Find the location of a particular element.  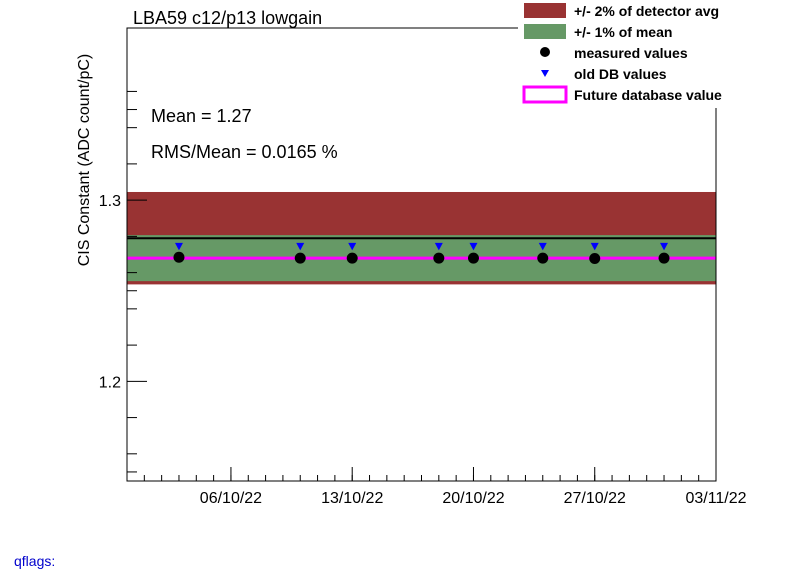

chart-title: LBA59 c12/p13 lowgain is located at coordinates (227, 18).